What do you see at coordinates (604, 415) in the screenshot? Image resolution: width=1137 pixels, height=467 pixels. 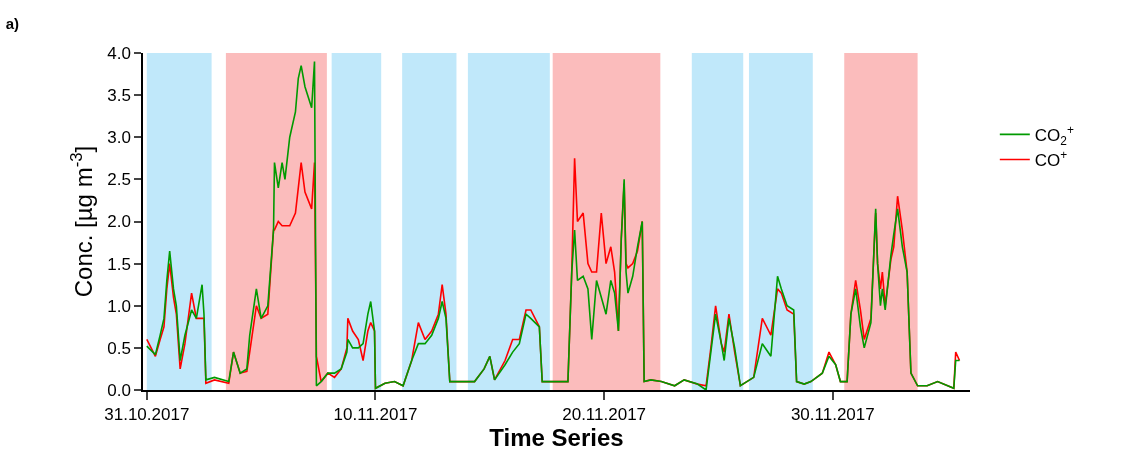 I see `x-tick-label: 20.11.2017` at bounding box center [604, 415].